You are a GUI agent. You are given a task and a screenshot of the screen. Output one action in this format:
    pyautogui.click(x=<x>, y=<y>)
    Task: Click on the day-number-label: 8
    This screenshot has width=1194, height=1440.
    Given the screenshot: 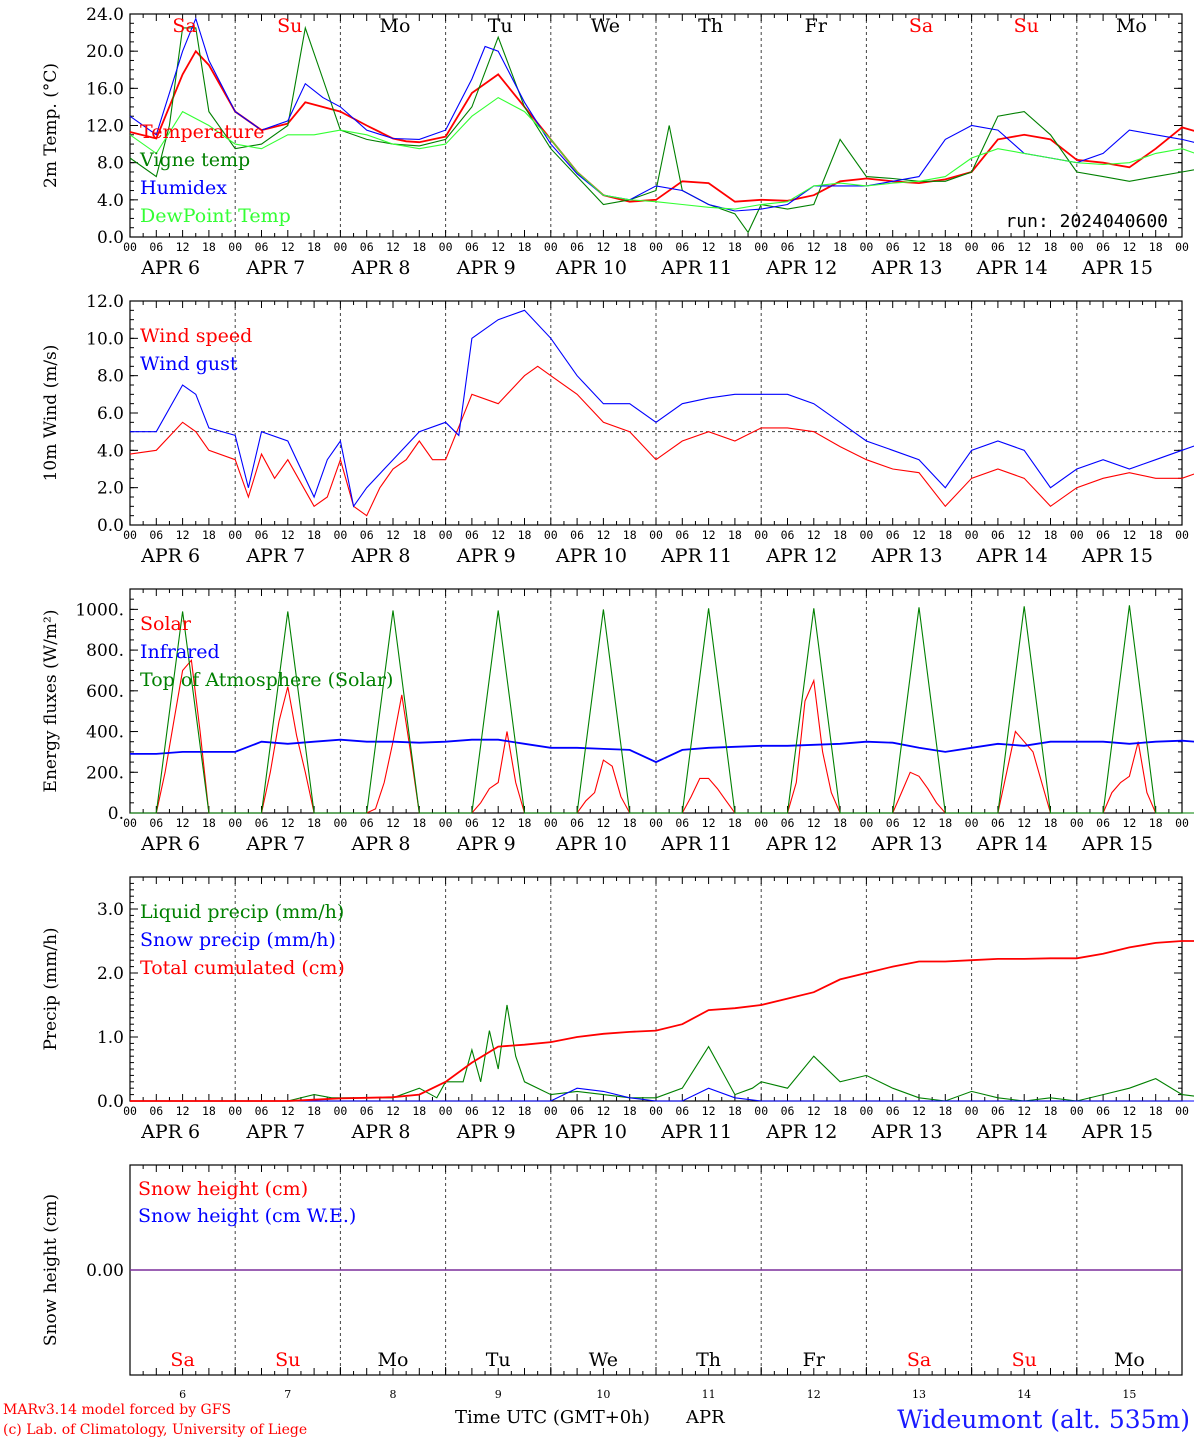 What is the action you would take?
    pyautogui.click(x=393, y=1394)
    